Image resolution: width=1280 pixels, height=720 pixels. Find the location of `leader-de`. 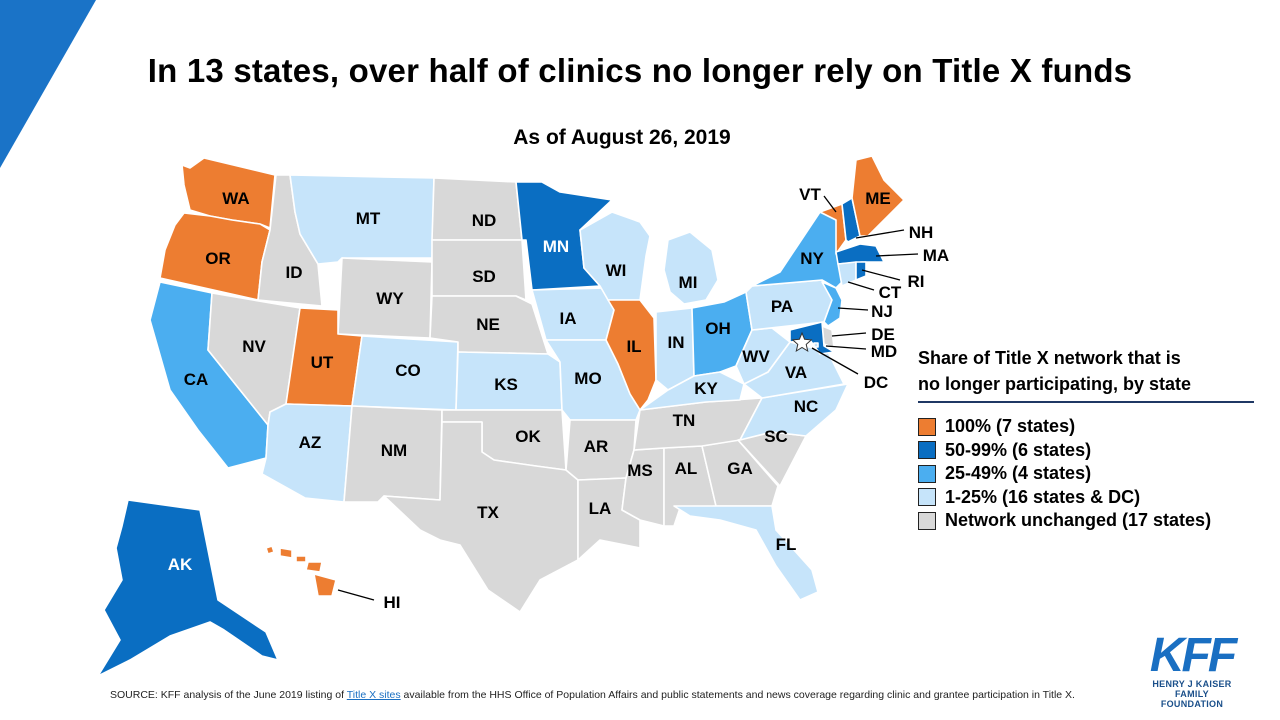

leader-de is located at coordinates (849, 334).